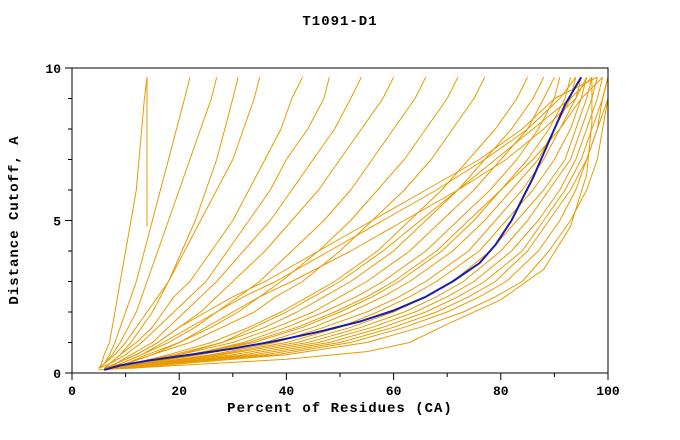 The height and width of the screenshot is (440, 680). I want to click on x-tick-label: 100, so click(608, 391).